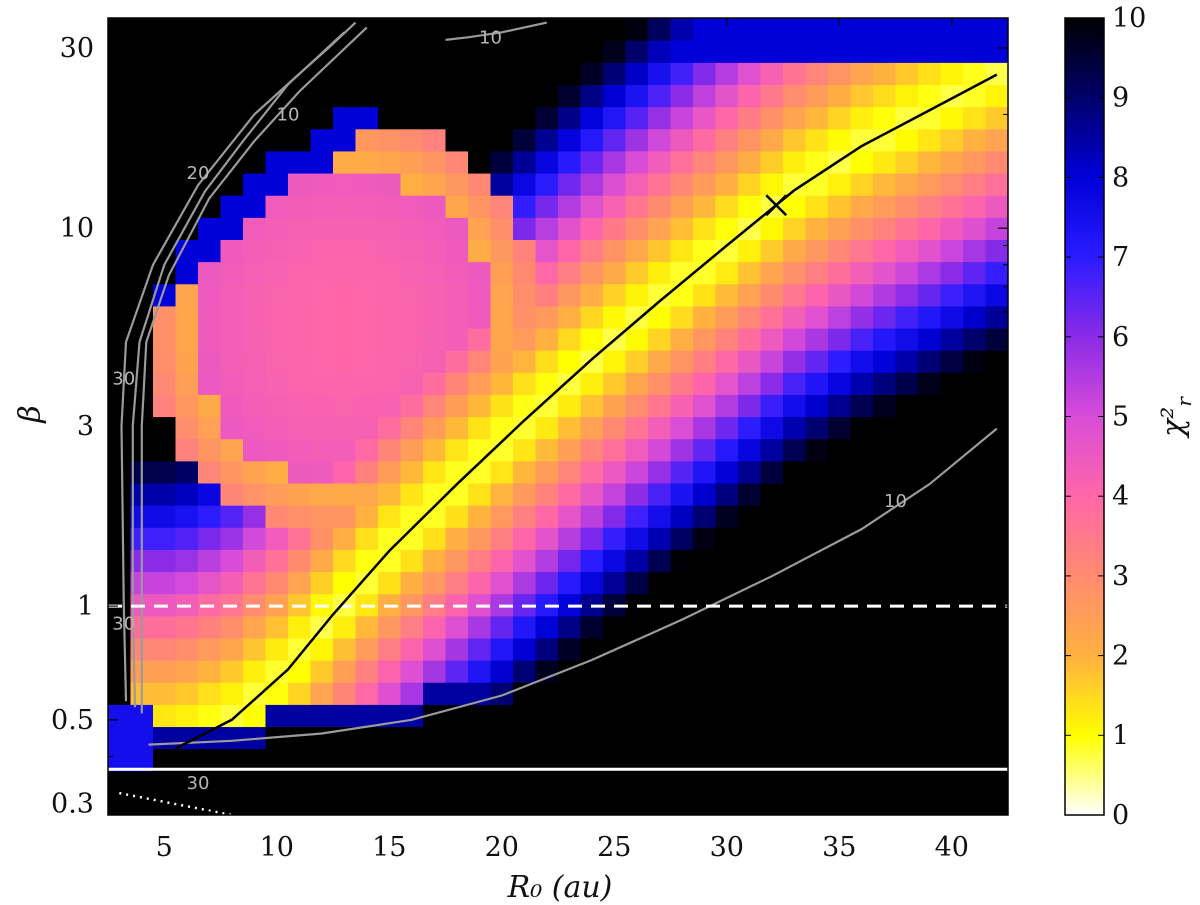  I want to click on reference-line-dotted, so click(176, 803).